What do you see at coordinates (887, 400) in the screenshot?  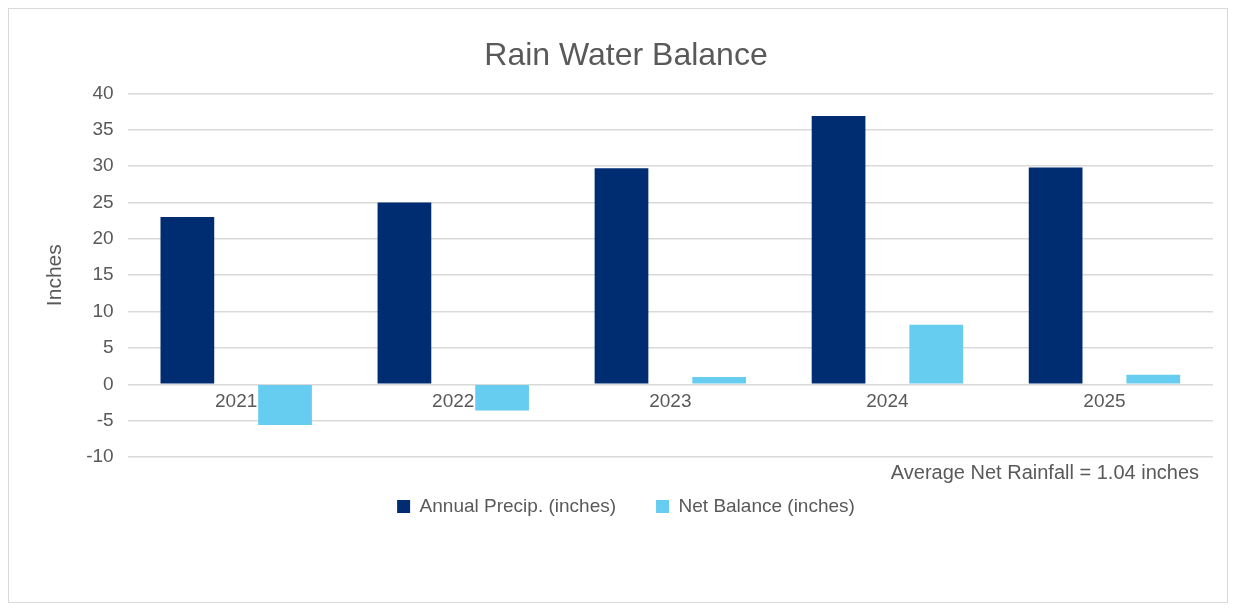 I see `x-tick-label: 2024` at bounding box center [887, 400].